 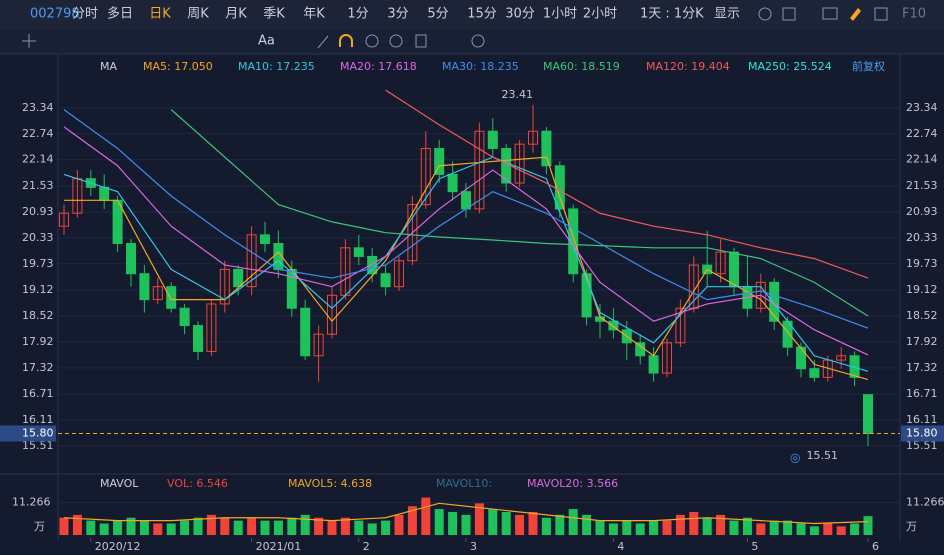 I want to click on pen-icon, so click(x=855, y=14).